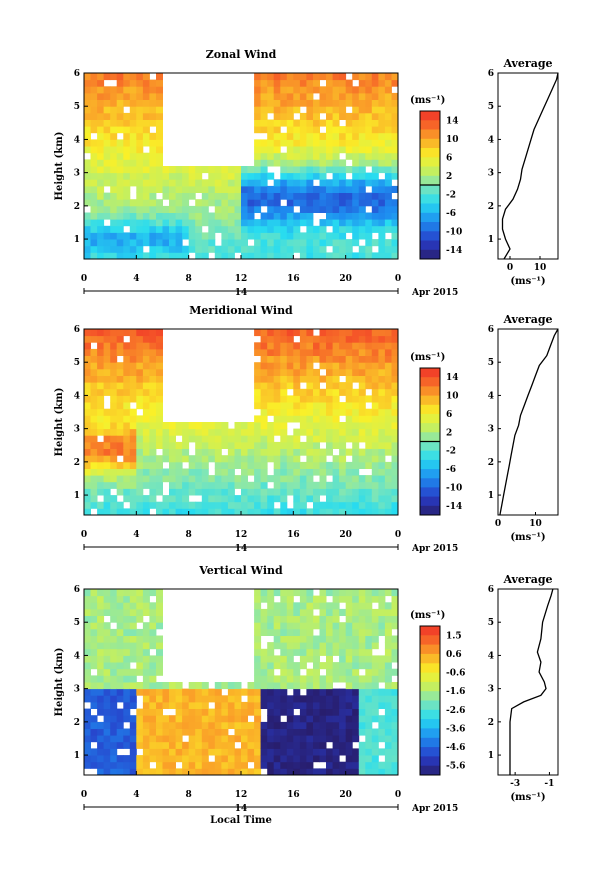  Describe the element at coordinates (491, 74) in the screenshot. I see `profile-y-tick-label: 6` at that location.